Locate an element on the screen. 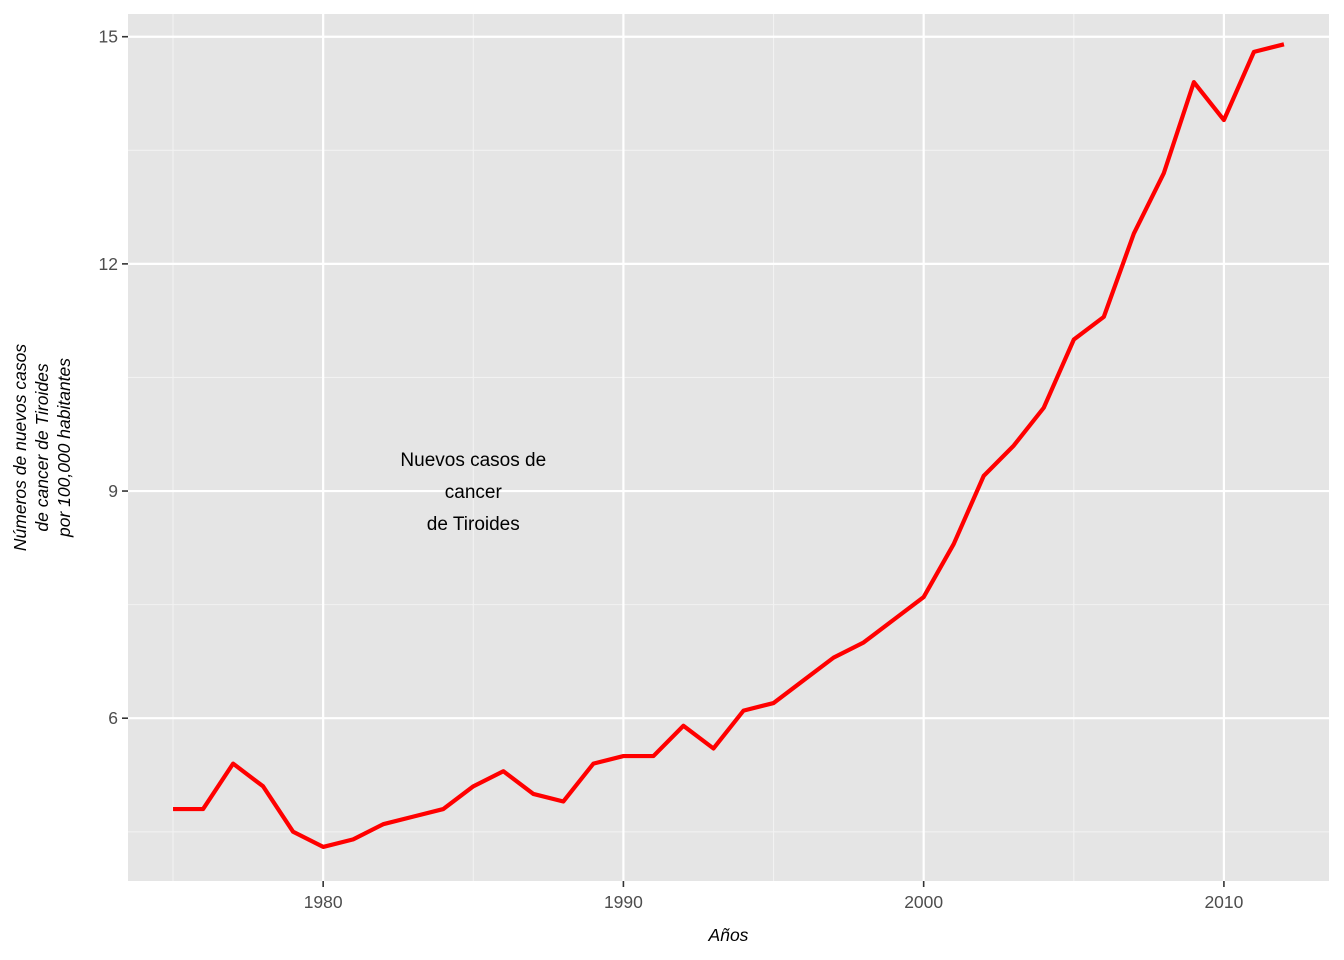 This screenshot has height=960, width=1344. x-tick-label-1980: 1980 is located at coordinates (323, 902).